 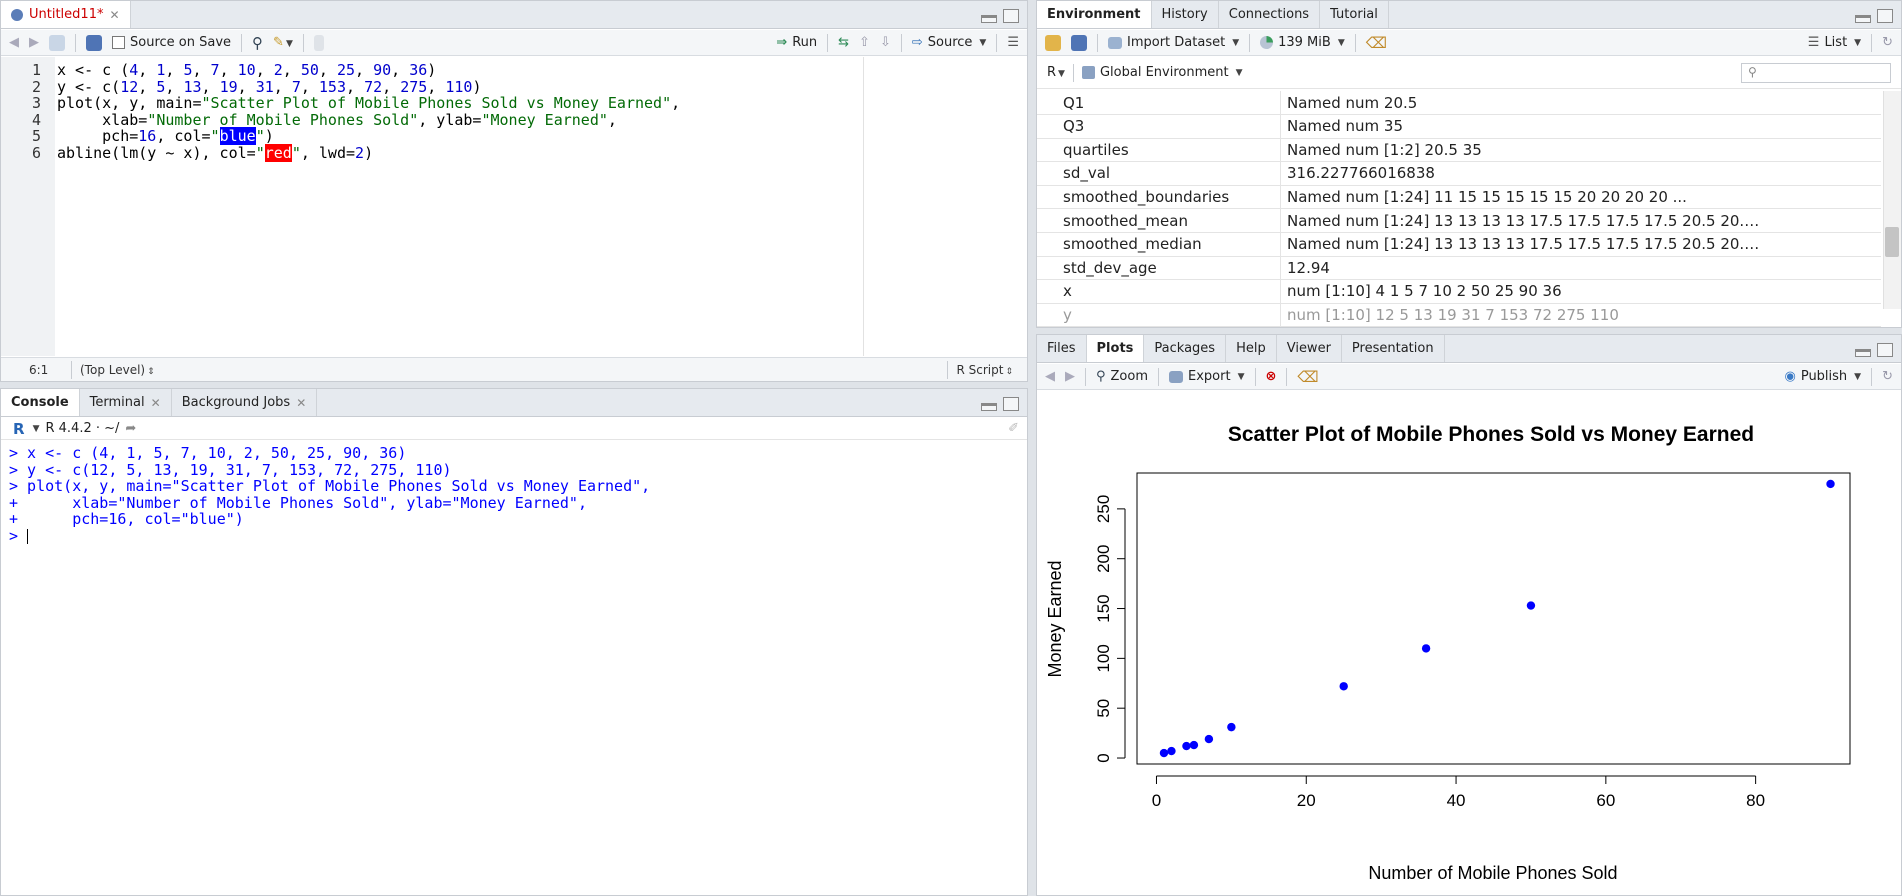 What do you see at coordinates (161, 86) in the screenshot?
I see `code-token: 5` at bounding box center [161, 86].